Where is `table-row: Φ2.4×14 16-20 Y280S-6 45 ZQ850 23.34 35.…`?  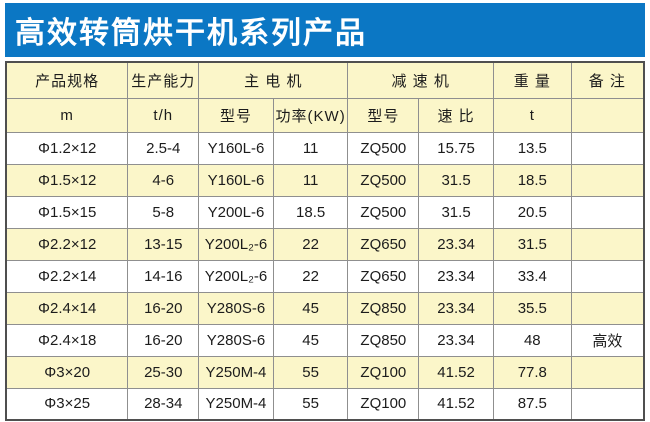 table-row: Φ2.4×14 16-20 Y280S-6 45 ZQ850 23.34 35.… is located at coordinates (325, 308).